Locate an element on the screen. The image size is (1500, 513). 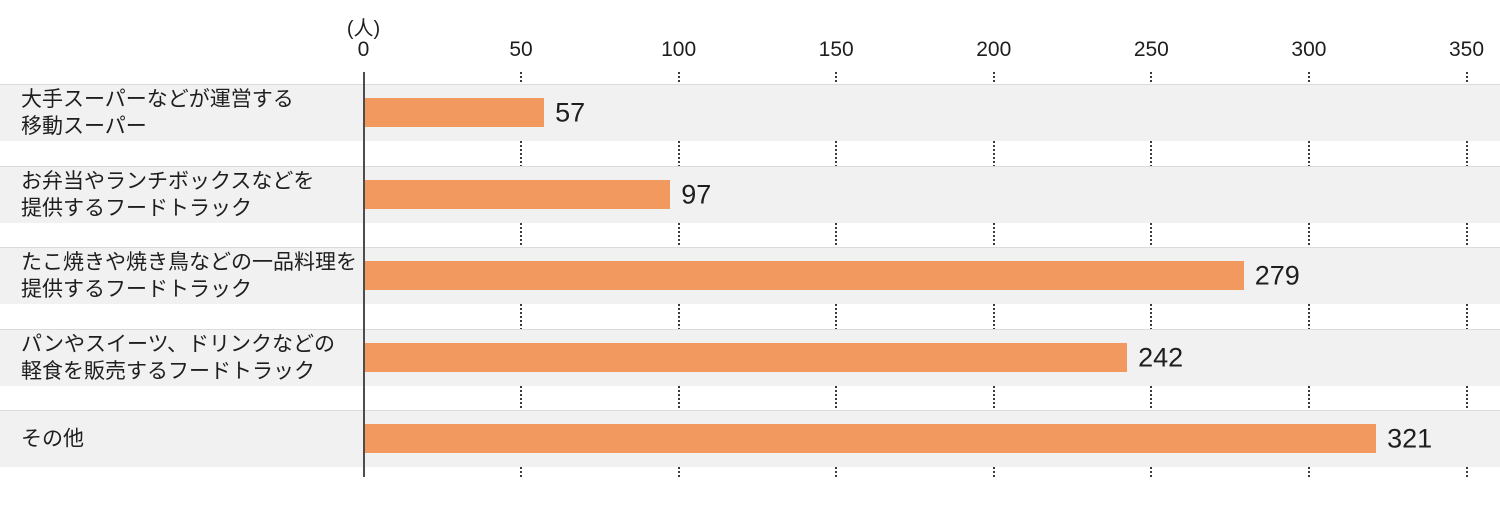
row-band: お弁当やランチボックスなどを 提供するフードトラック is located at coordinates (750, 194).